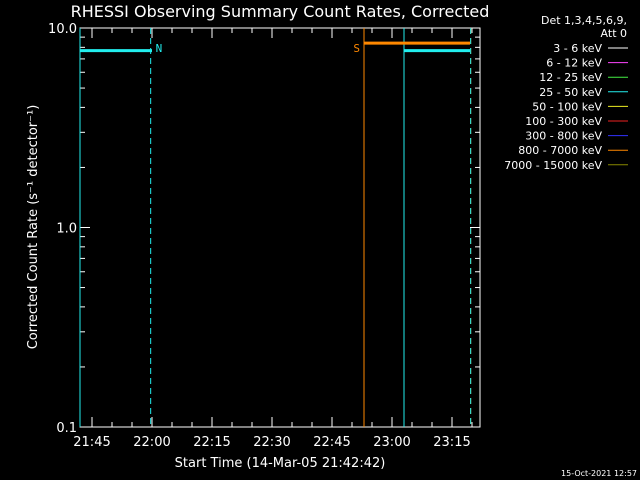  Describe the element at coordinates (62, 29) in the screenshot. I see `y-tick-label: 10.0` at that location.